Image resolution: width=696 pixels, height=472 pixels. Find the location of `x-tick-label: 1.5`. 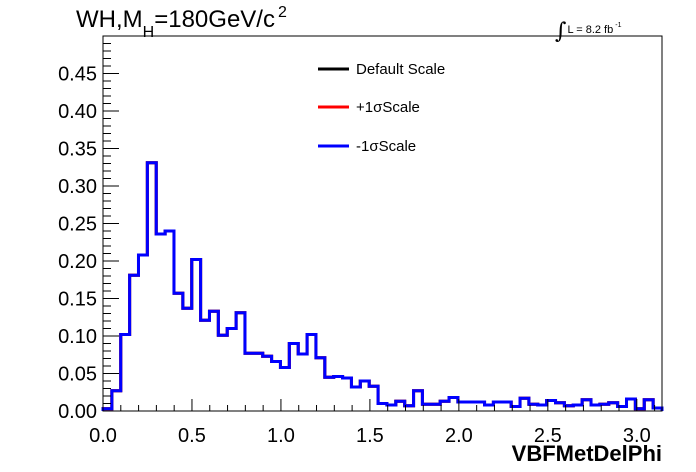

x-tick-label: 1.5 is located at coordinates (370, 436).